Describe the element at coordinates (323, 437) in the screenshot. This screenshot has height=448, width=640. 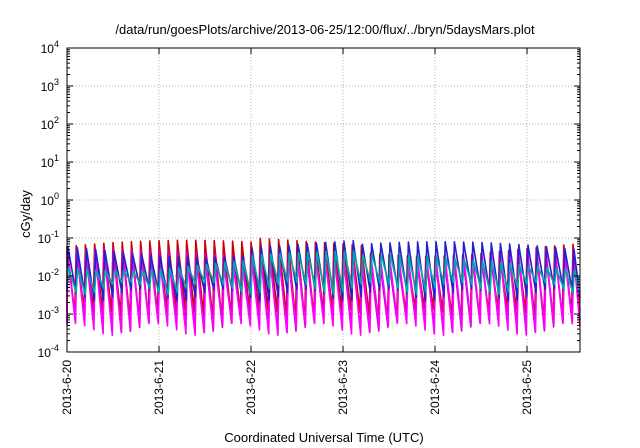
I see `x-axis-label: Coordinated Universal Time (UTC)` at that location.